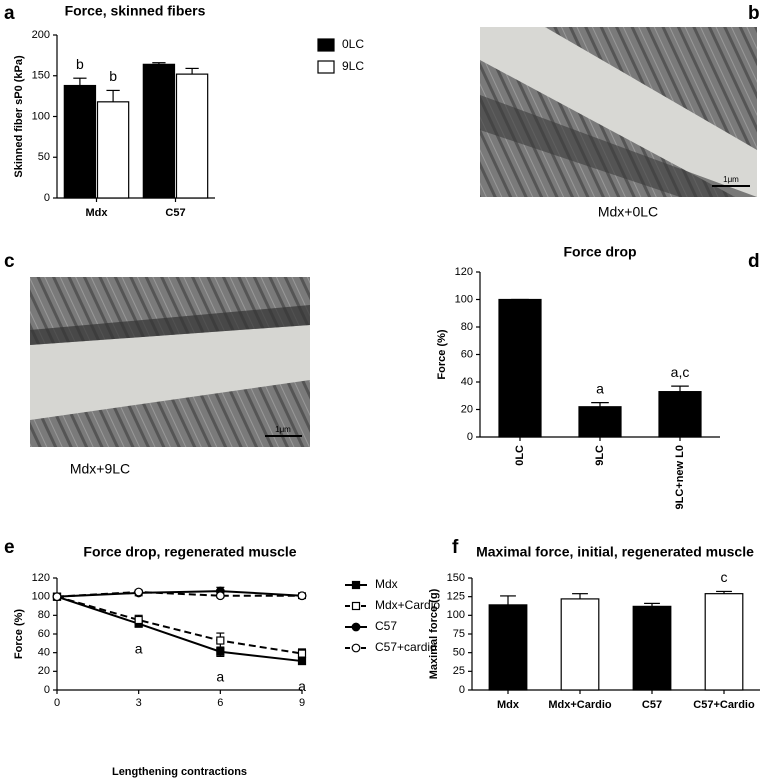  Describe the element at coordinates (754, 261) in the screenshot. I see `panel-letter: d` at that location.